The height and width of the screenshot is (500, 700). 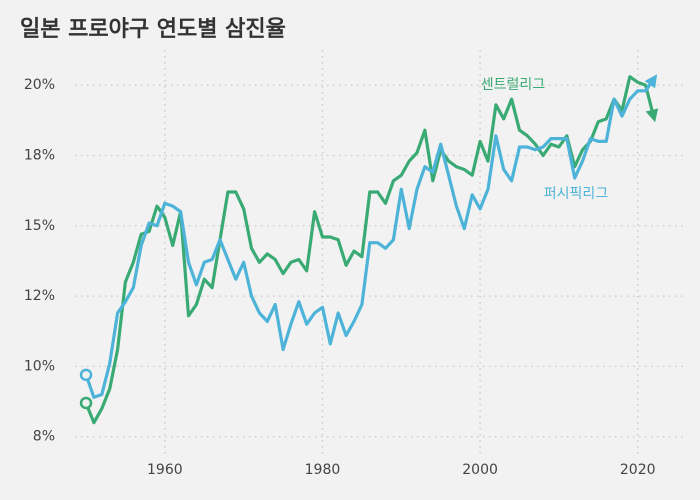 I want to click on y-tick-label: 18%, so click(x=39, y=155).